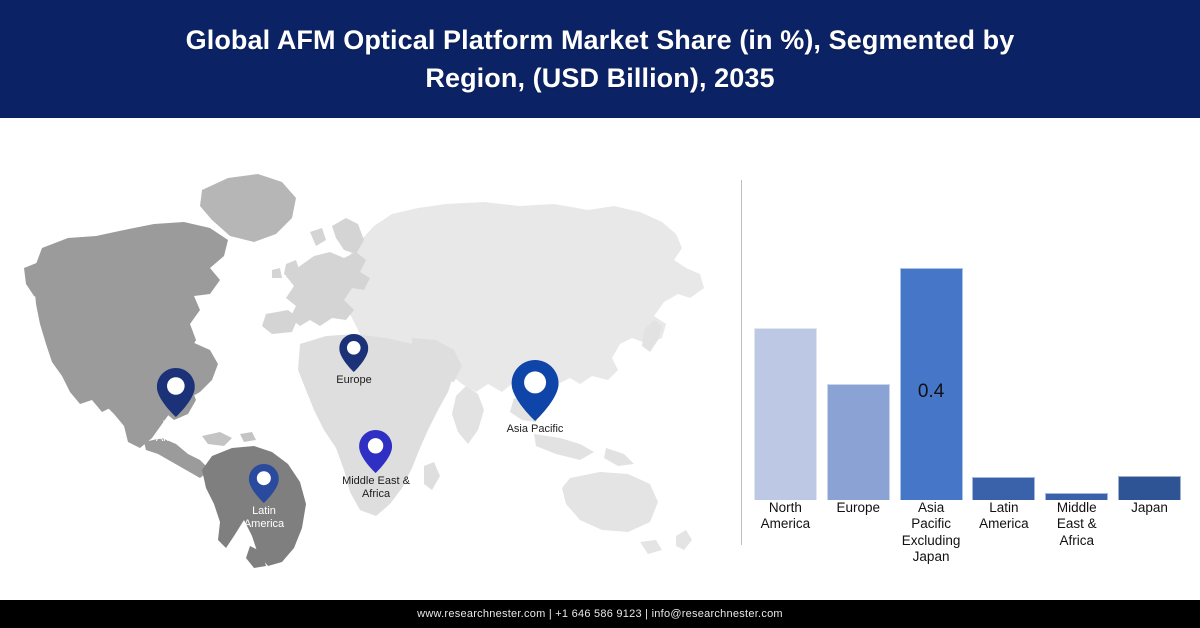 The image size is (1200, 628). Describe the element at coordinates (248, 208) in the screenshot. I see `region-greenland` at that location.